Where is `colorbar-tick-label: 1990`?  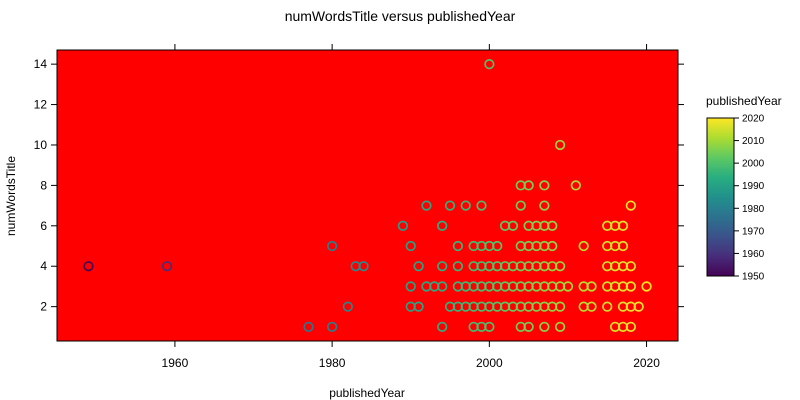 colorbar-tick-label: 1990 is located at coordinates (753, 186).